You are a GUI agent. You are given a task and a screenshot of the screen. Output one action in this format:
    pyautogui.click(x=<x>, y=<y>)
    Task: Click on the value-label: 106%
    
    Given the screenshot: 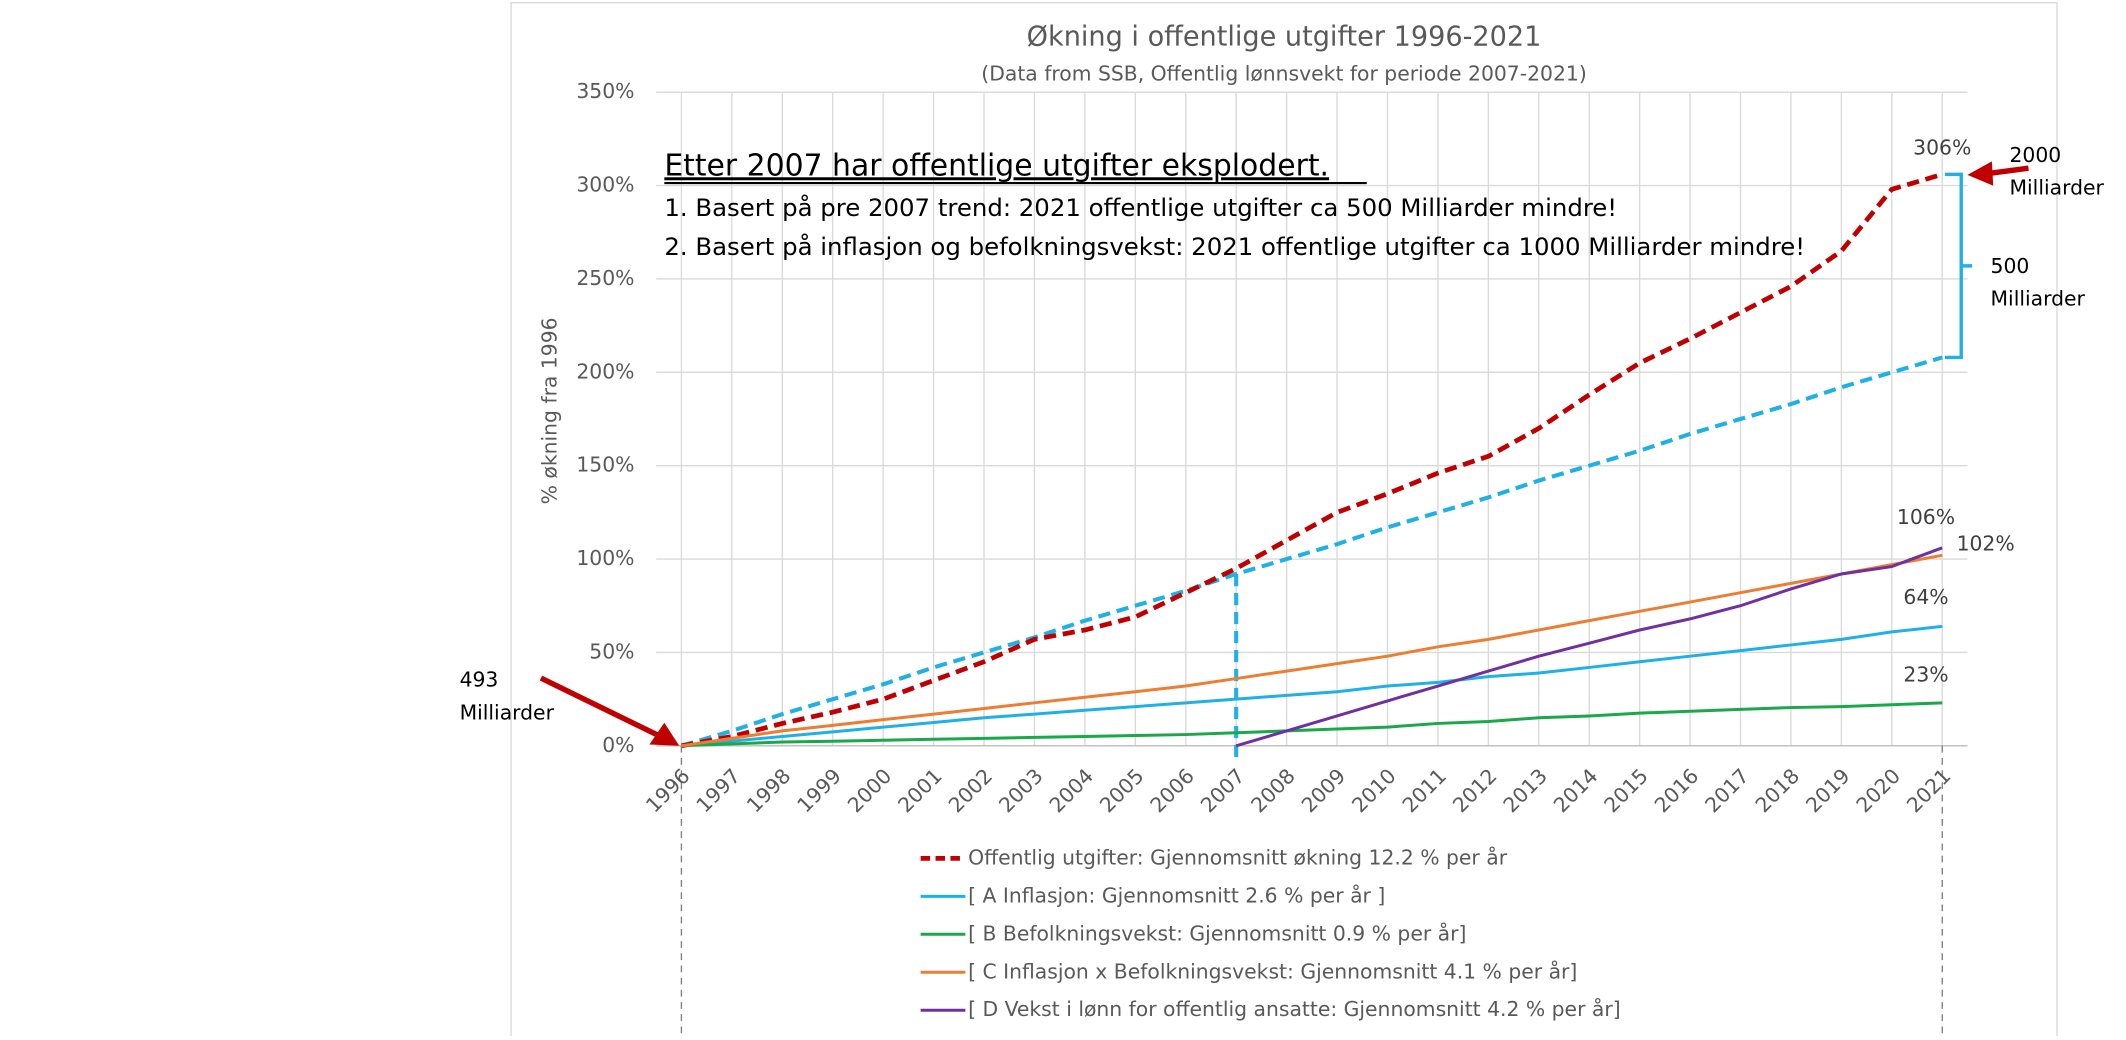 What is the action you would take?
    pyautogui.click(x=1926, y=517)
    